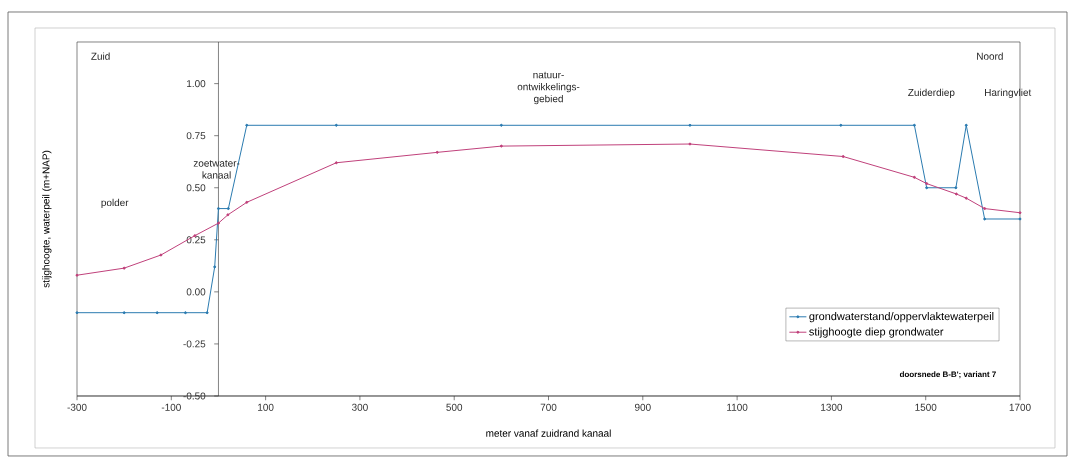  Describe the element at coordinates (100, 56) in the screenshot. I see `annotation: Zuid` at that location.